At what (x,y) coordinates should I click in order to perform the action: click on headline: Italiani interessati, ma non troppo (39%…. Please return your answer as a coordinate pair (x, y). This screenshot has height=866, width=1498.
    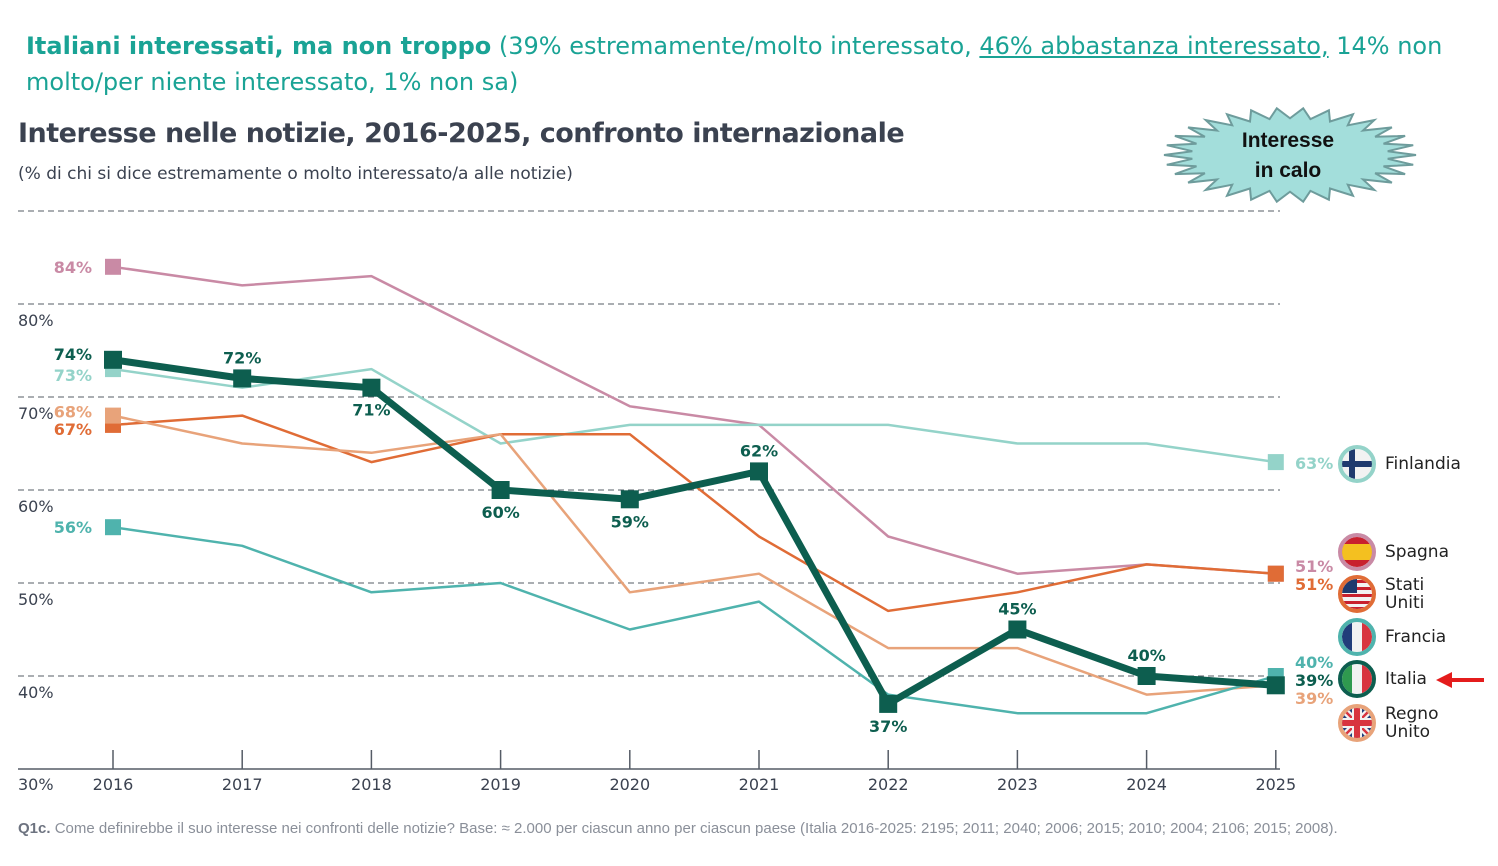
    Looking at the image, I should click on (736, 64).